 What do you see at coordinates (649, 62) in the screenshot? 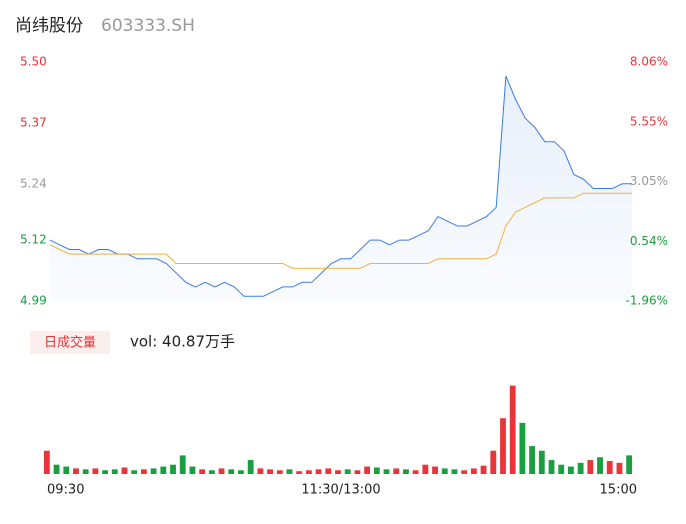
I see `y2-tick-label: 8.06%` at bounding box center [649, 62].